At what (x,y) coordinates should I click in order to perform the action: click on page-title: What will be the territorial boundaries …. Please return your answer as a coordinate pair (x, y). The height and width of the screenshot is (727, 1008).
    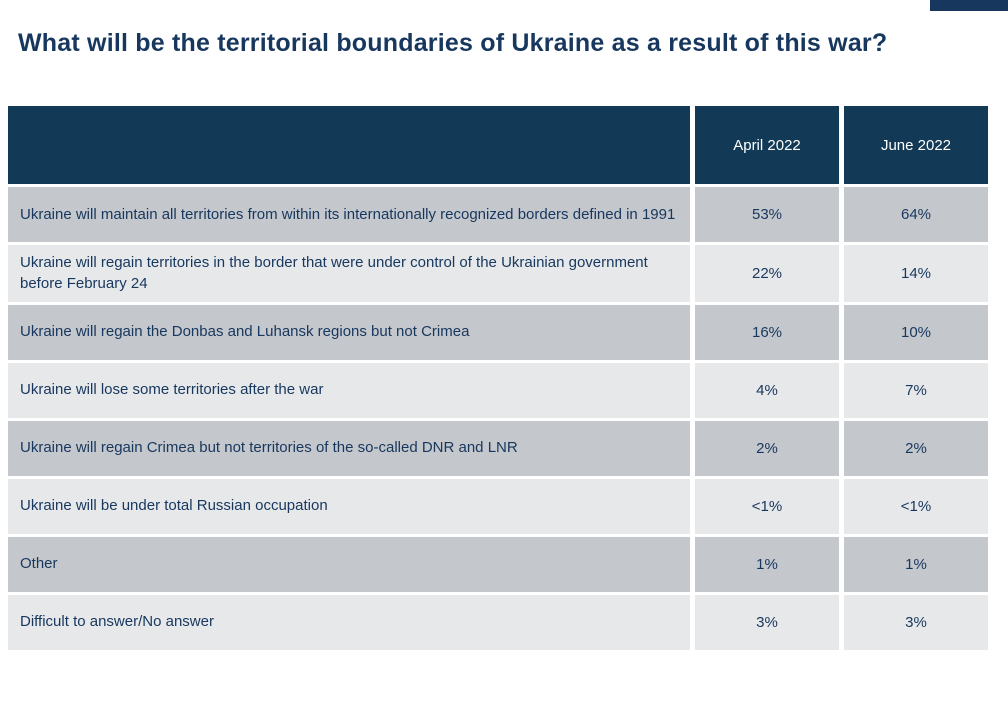
    Looking at the image, I should click on (453, 43).